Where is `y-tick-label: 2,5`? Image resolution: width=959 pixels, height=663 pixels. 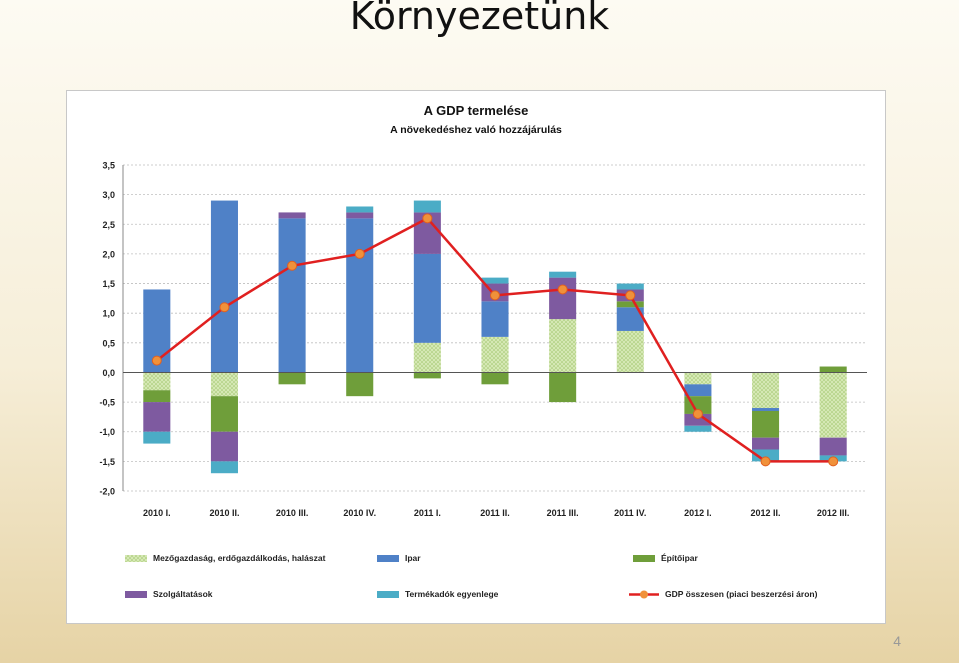
y-tick-label: 2,5 is located at coordinates (108, 225).